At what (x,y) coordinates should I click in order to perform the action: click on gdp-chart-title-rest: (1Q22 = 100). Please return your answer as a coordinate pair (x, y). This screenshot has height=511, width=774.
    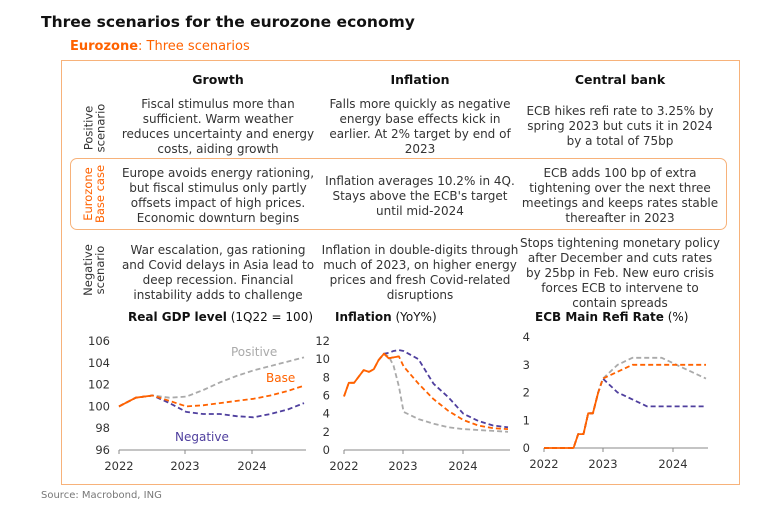
    Looking at the image, I should click on (270, 317).